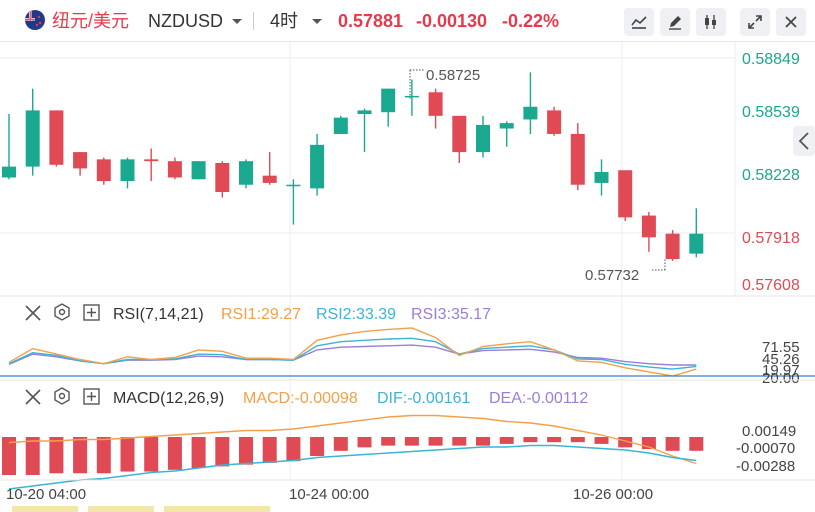  Describe the element at coordinates (407, 21) in the screenshot. I see `chart-header: 纽元/美元 NZDUSD 4时 0.57881 -0.00130 -0.22%` at that location.